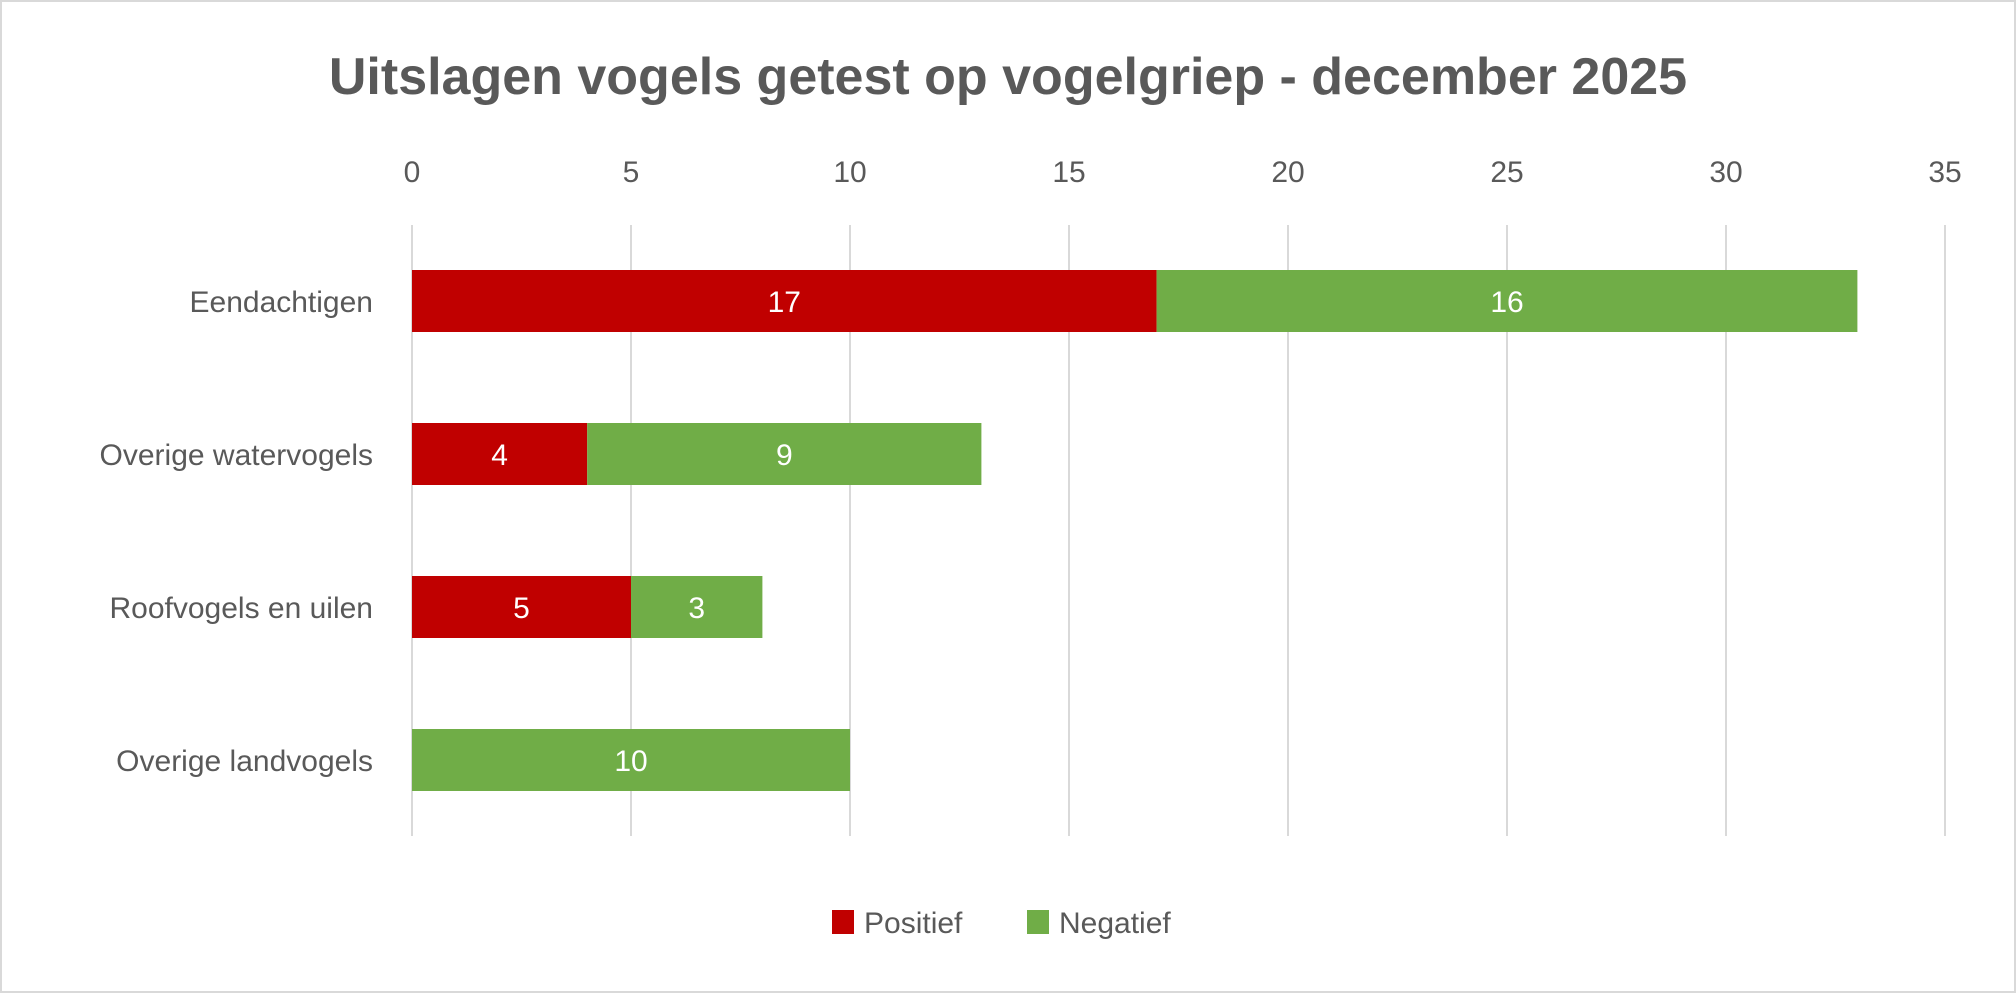  I want to click on category-label: Overige landvogels, so click(244, 761).